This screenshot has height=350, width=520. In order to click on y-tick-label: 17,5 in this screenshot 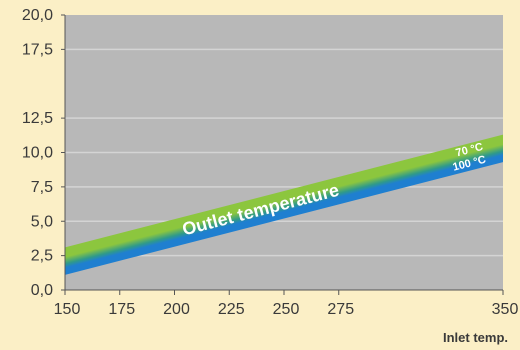, I will do `click(37, 49)`.